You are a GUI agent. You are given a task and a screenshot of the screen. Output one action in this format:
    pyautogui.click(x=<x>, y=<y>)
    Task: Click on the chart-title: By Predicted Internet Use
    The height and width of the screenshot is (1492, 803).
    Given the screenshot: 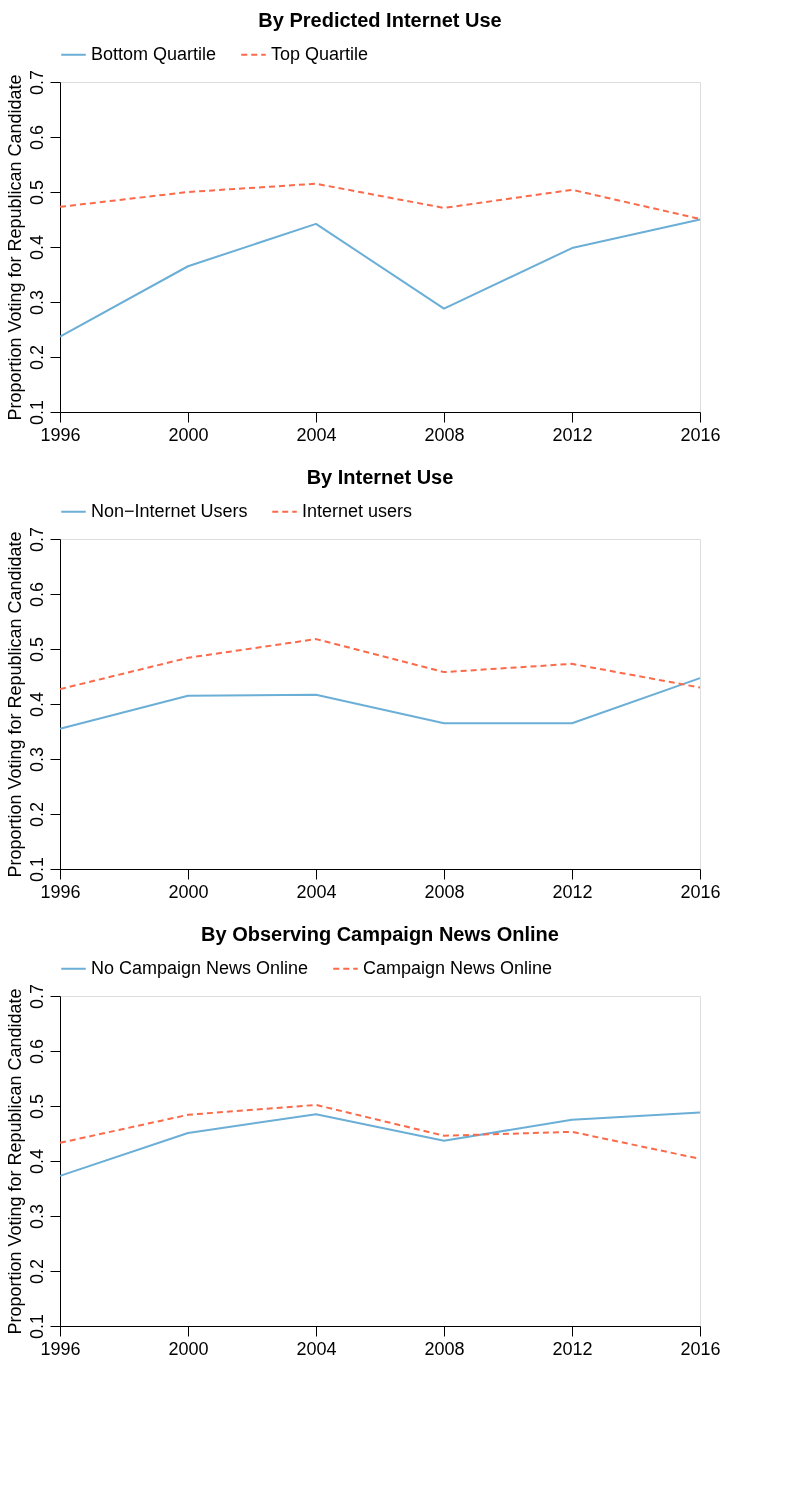 What is the action you would take?
    pyautogui.click(x=380, y=20)
    